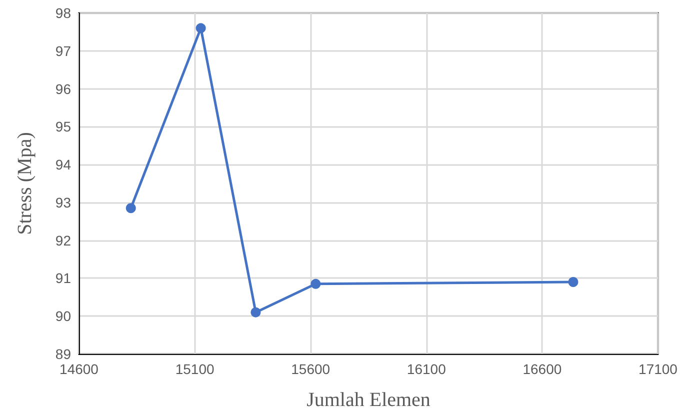 This screenshot has width=682, height=418. Describe the element at coordinates (25, 183) in the screenshot. I see `y-axis-title: Stress (Mpa)` at that location.